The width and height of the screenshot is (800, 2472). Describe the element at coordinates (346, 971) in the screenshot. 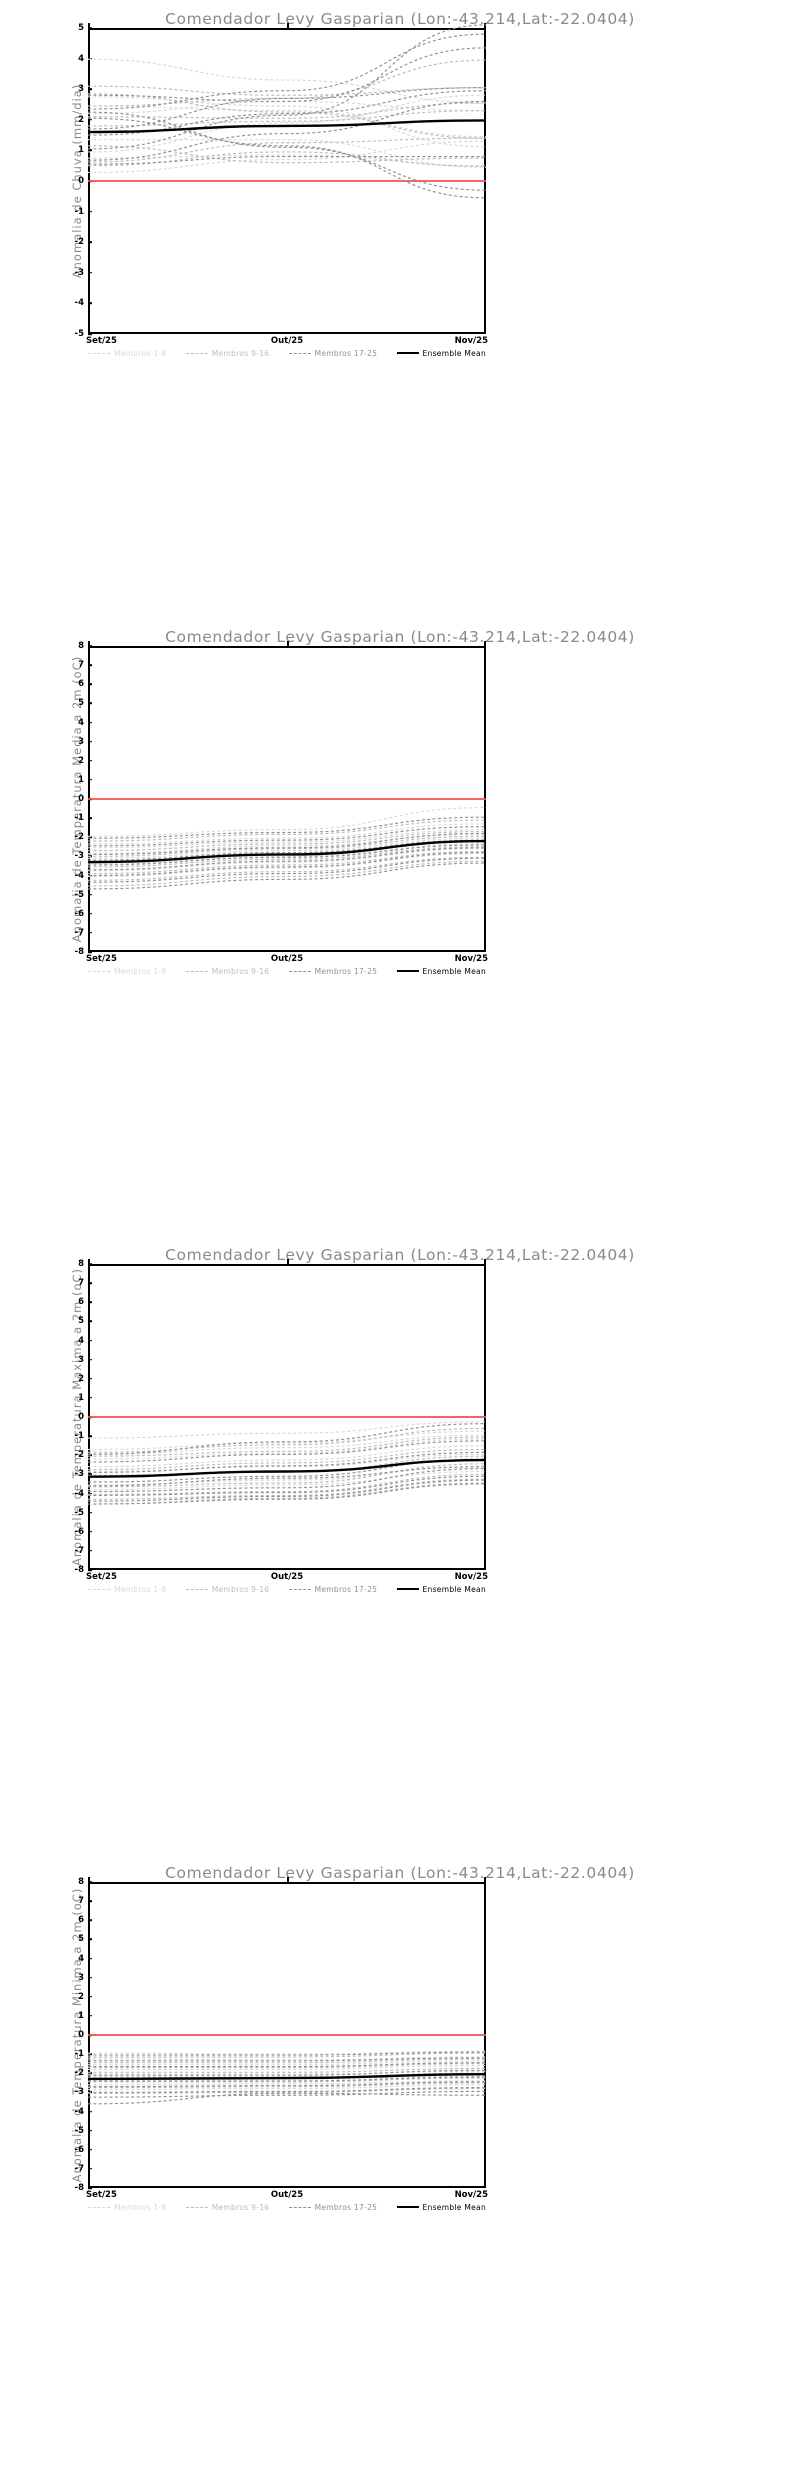

I see `legend-label: Membros 17-25` at that location.